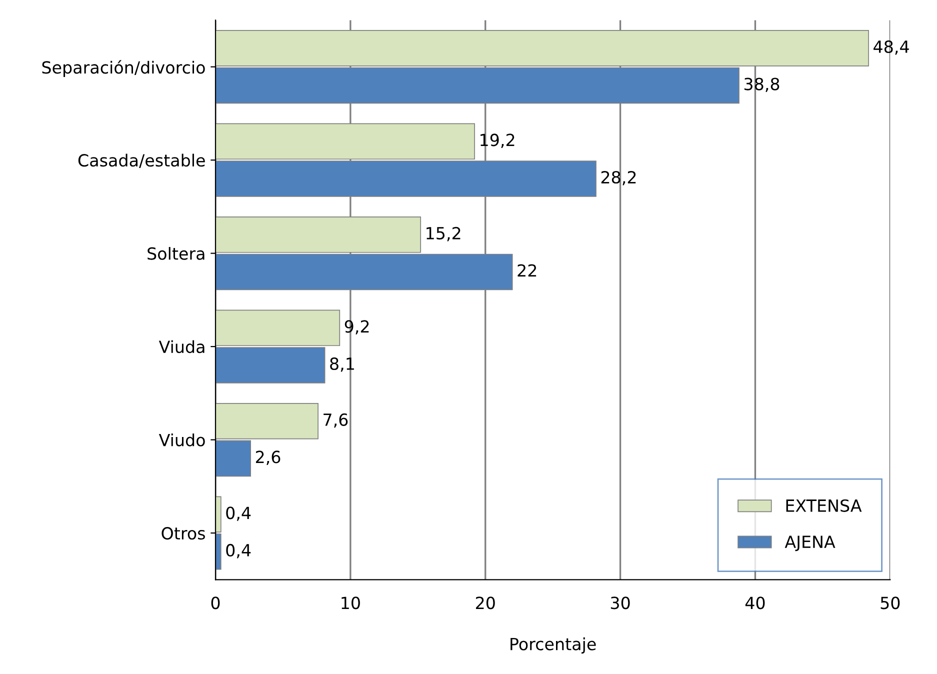 The height and width of the screenshot is (674, 937). I want to click on data-label: 2,6, so click(268, 457).